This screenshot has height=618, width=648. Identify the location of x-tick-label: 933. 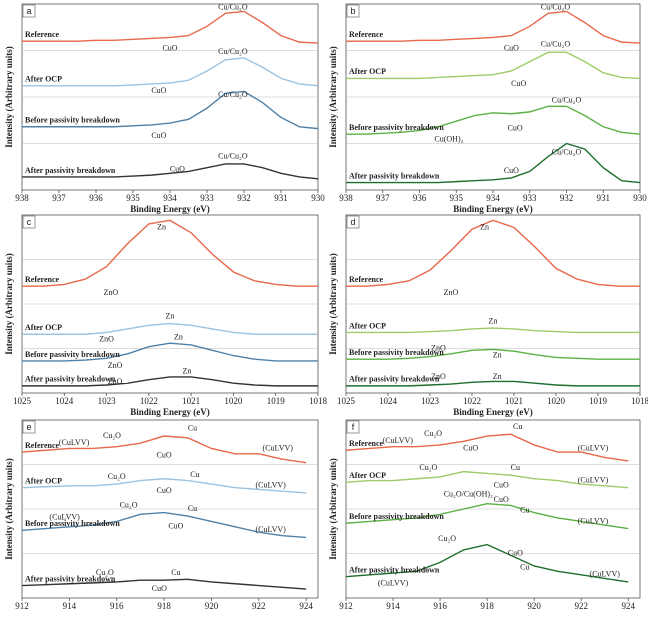
(530, 198).